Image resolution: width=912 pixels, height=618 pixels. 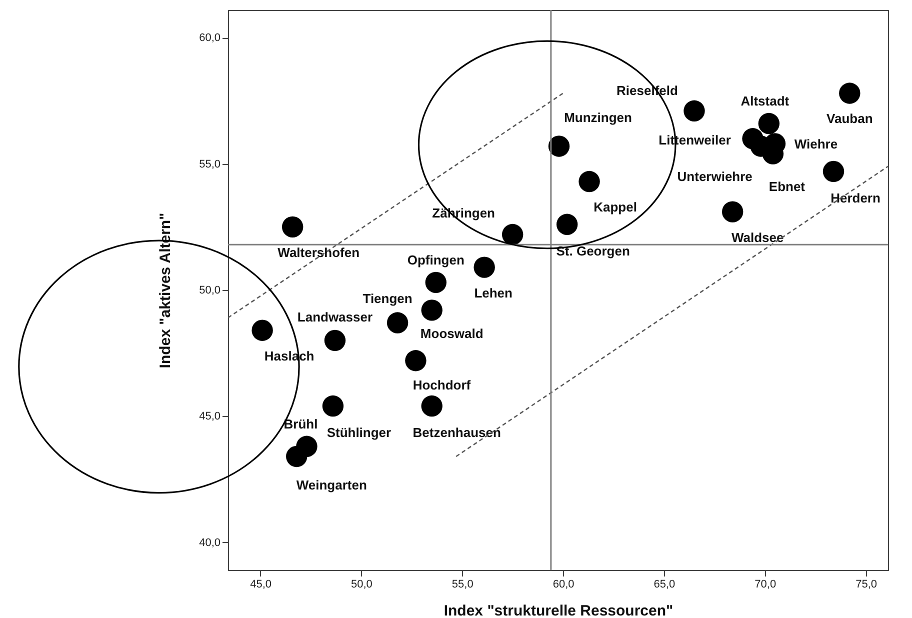 What do you see at coordinates (867, 584) in the screenshot?
I see `x-tick-label: 75,0` at bounding box center [867, 584].